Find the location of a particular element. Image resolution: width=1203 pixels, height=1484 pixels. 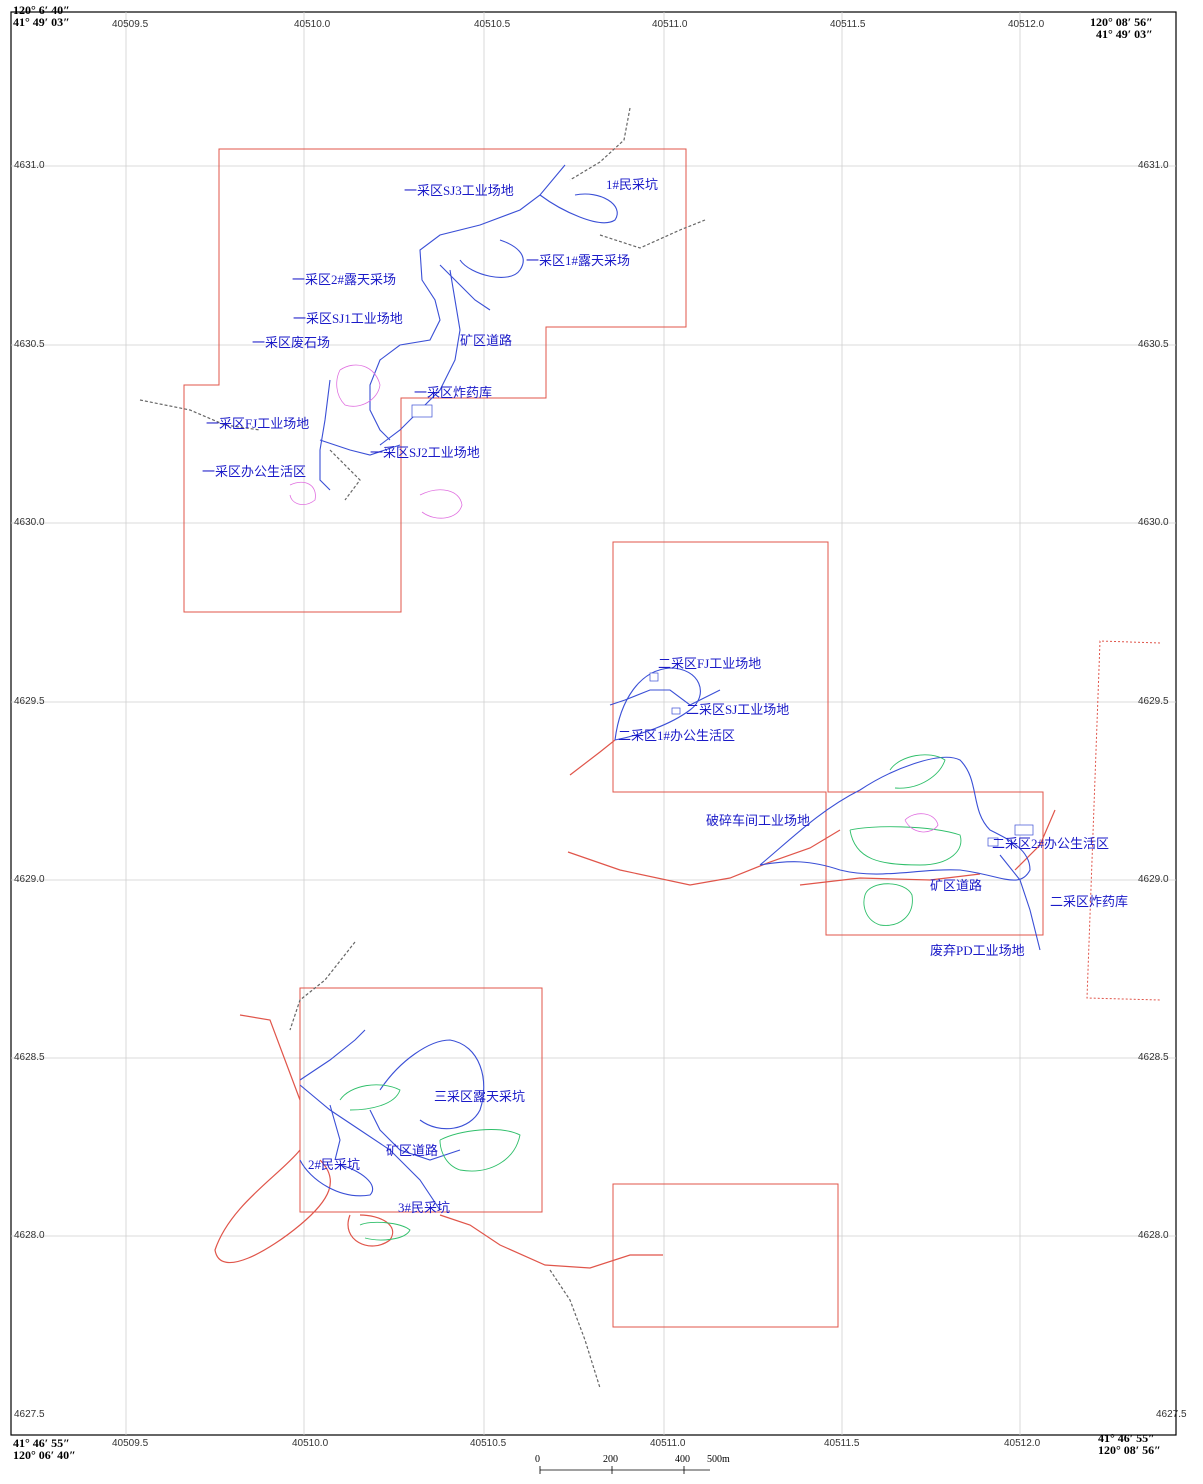

label-area2-sj-site: 二采区SJ工业场地 is located at coordinates (738, 709).